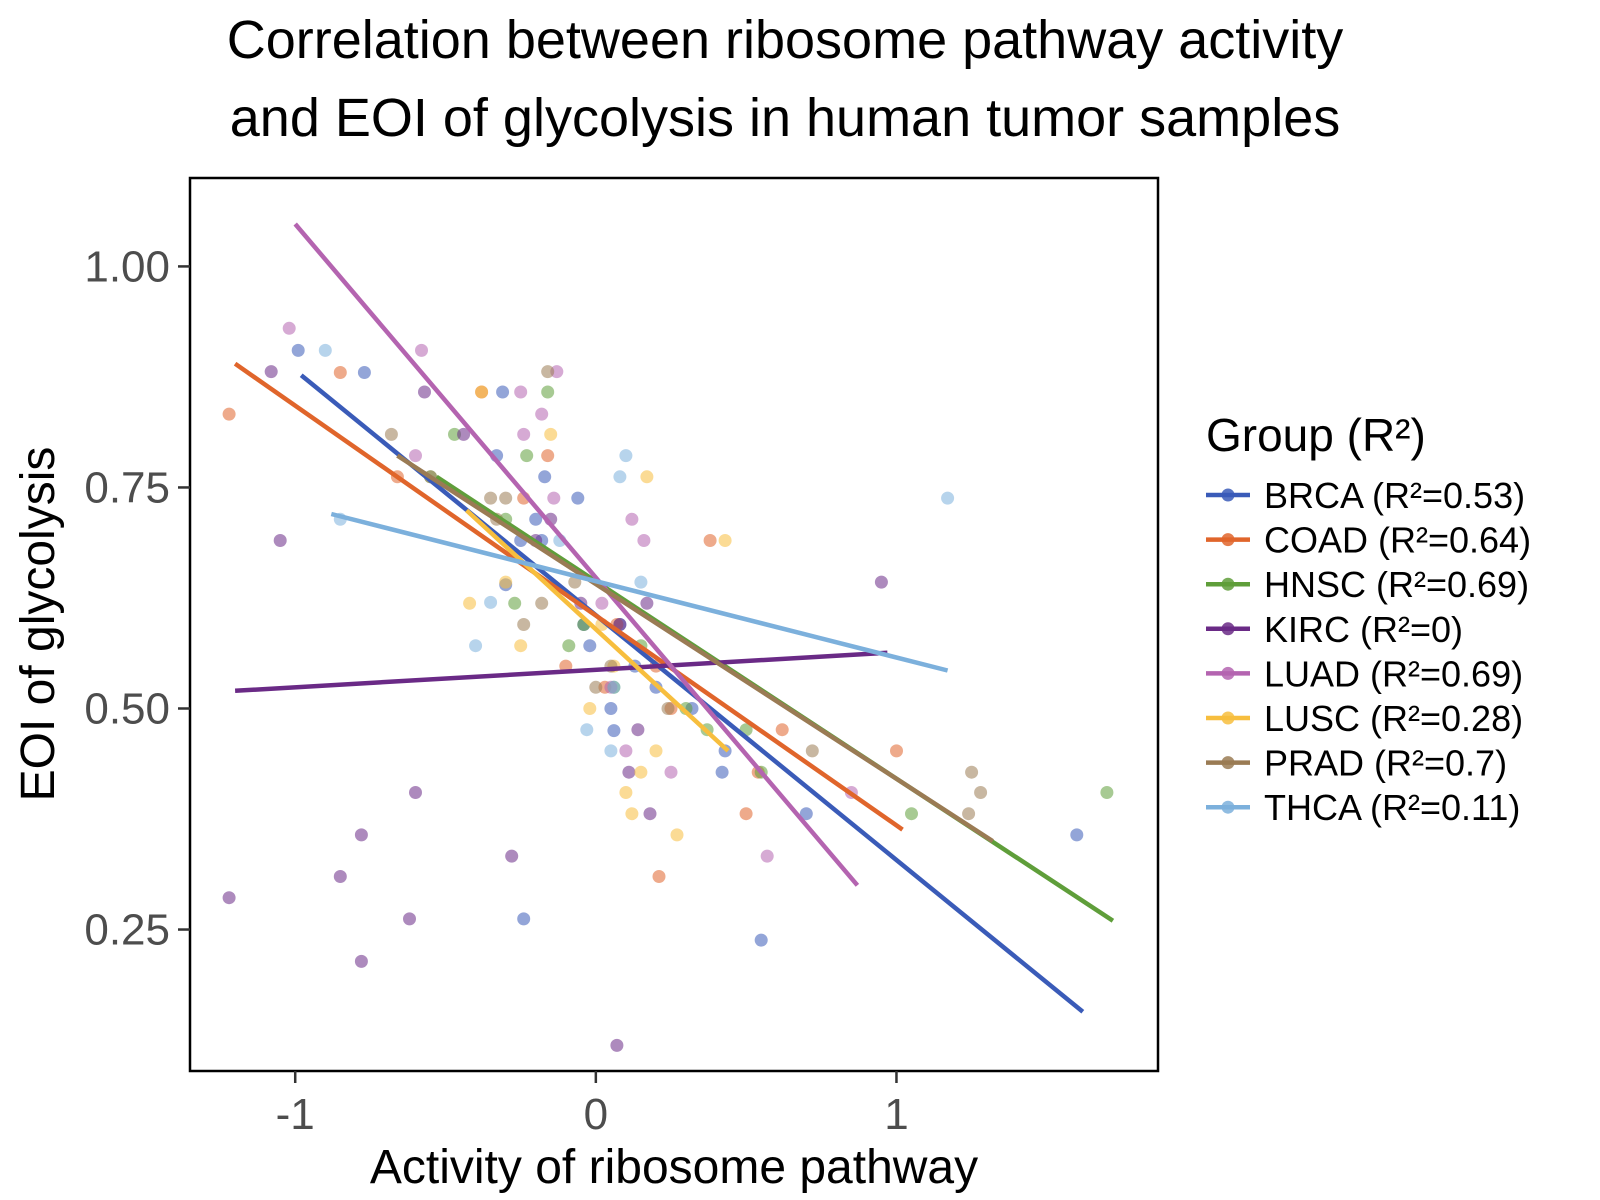  I want to click on legend-label: THCA (R²=0.11), so click(1392, 807).